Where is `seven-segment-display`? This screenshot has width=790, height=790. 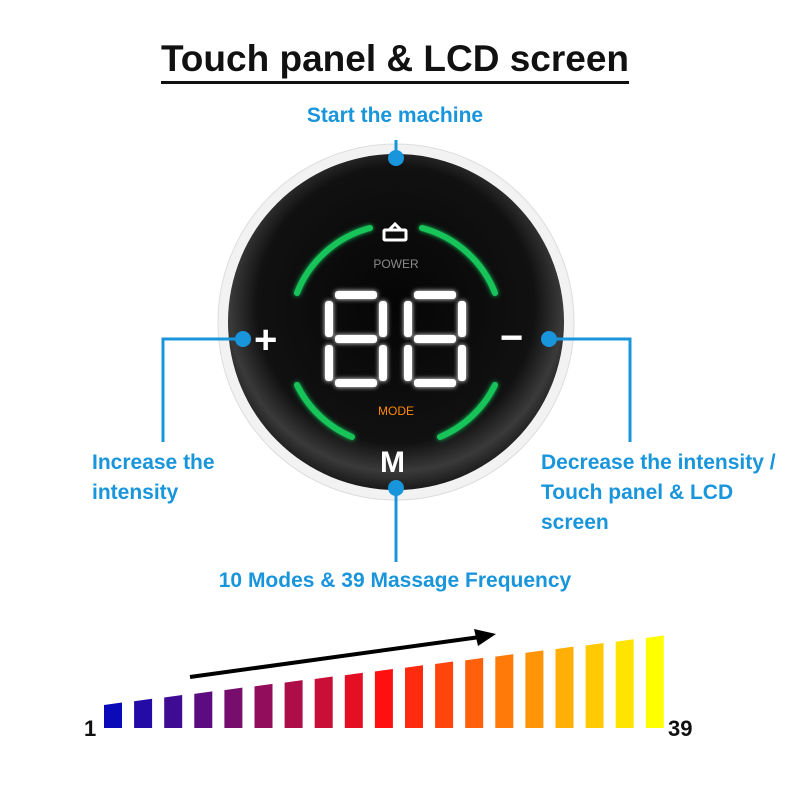
seven-segment-display is located at coordinates (395, 339).